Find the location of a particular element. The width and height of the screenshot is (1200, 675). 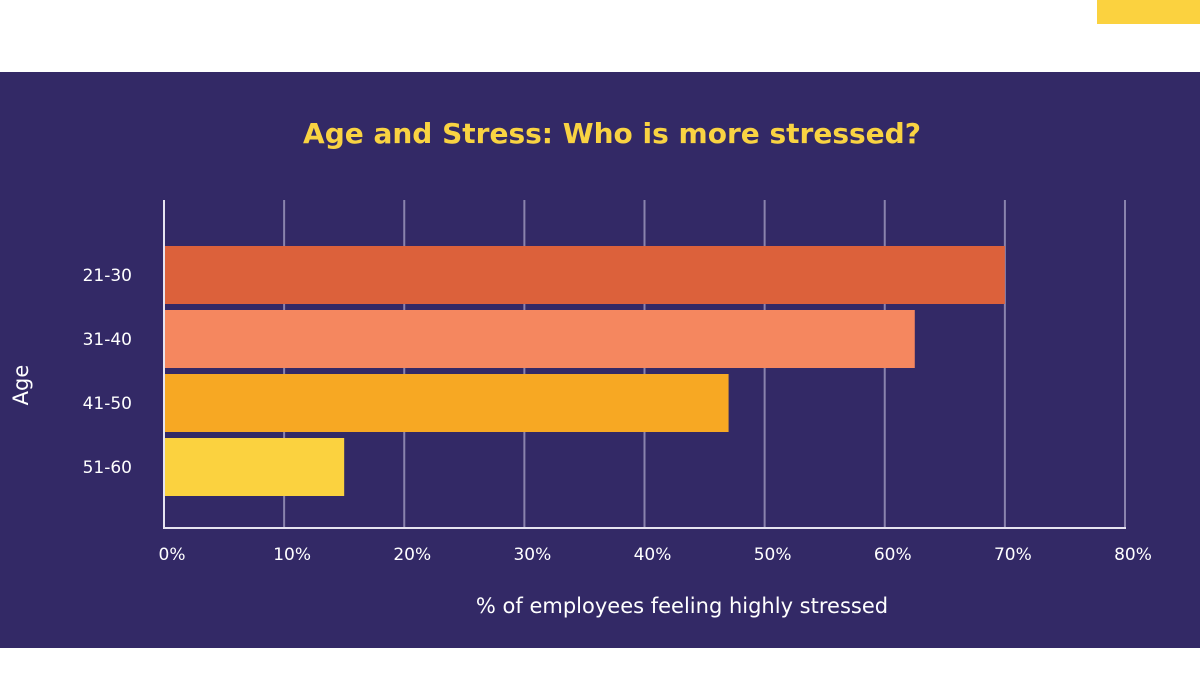

x-tick-label: 50% is located at coordinates (773, 555).